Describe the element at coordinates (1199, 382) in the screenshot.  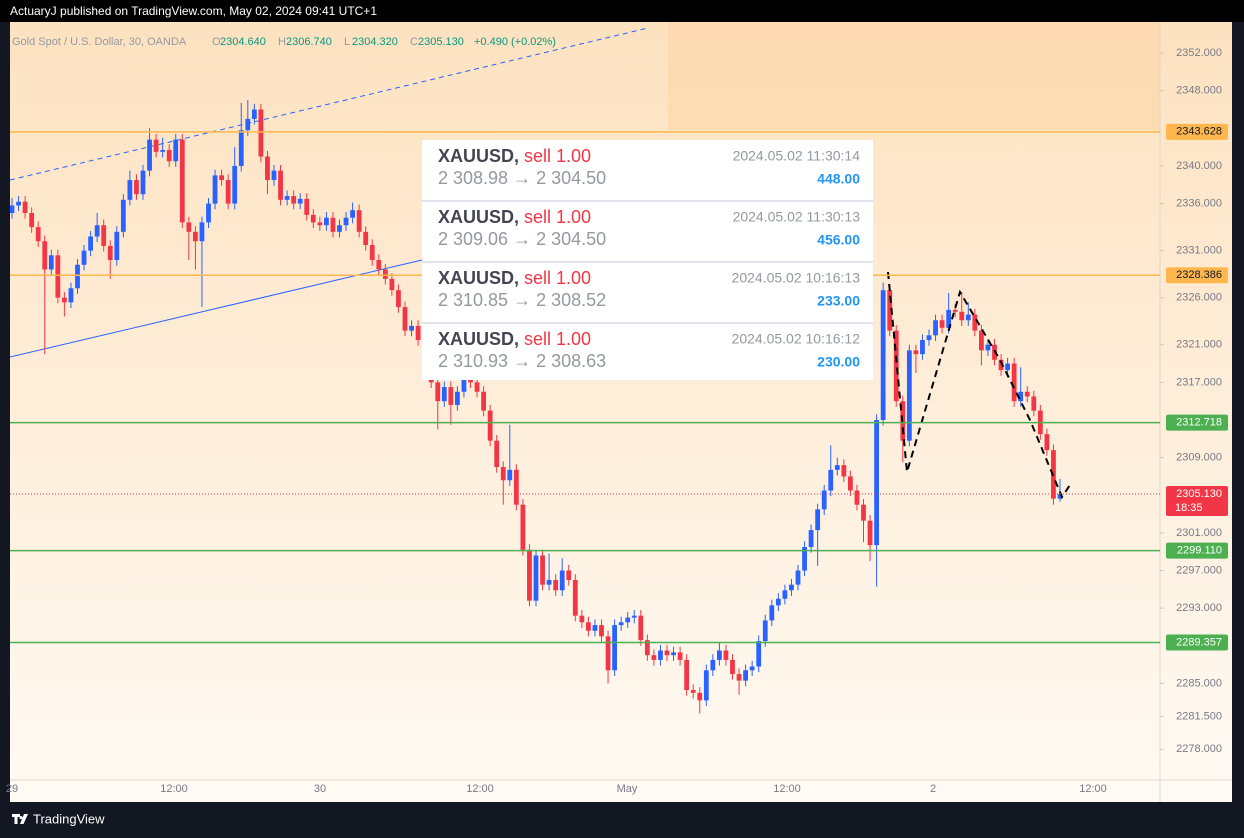
I see `y-tick-label: 2317.000` at that location.